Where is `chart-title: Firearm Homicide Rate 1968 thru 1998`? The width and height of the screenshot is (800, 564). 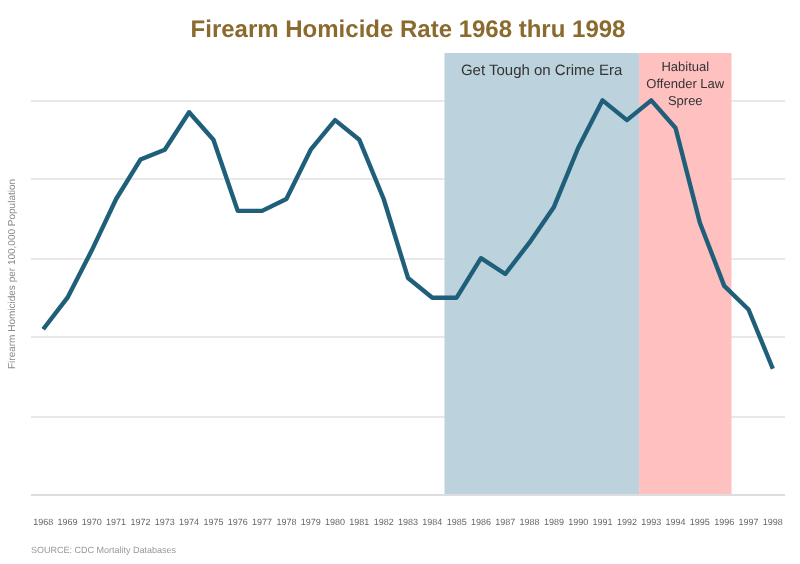
chart-title: Firearm Homicide Rate 1968 thru 1998 is located at coordinates (408, 29).